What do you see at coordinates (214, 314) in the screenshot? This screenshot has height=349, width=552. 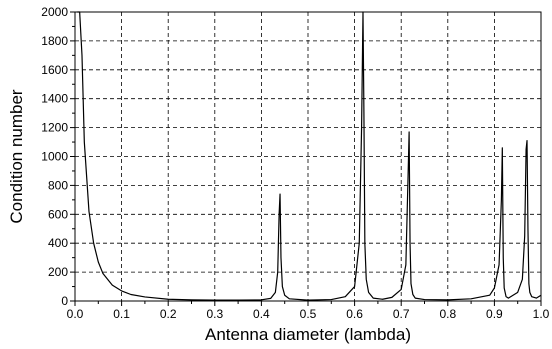 I see `x-tick-label: 0.3` at bounding box center [214, 314].